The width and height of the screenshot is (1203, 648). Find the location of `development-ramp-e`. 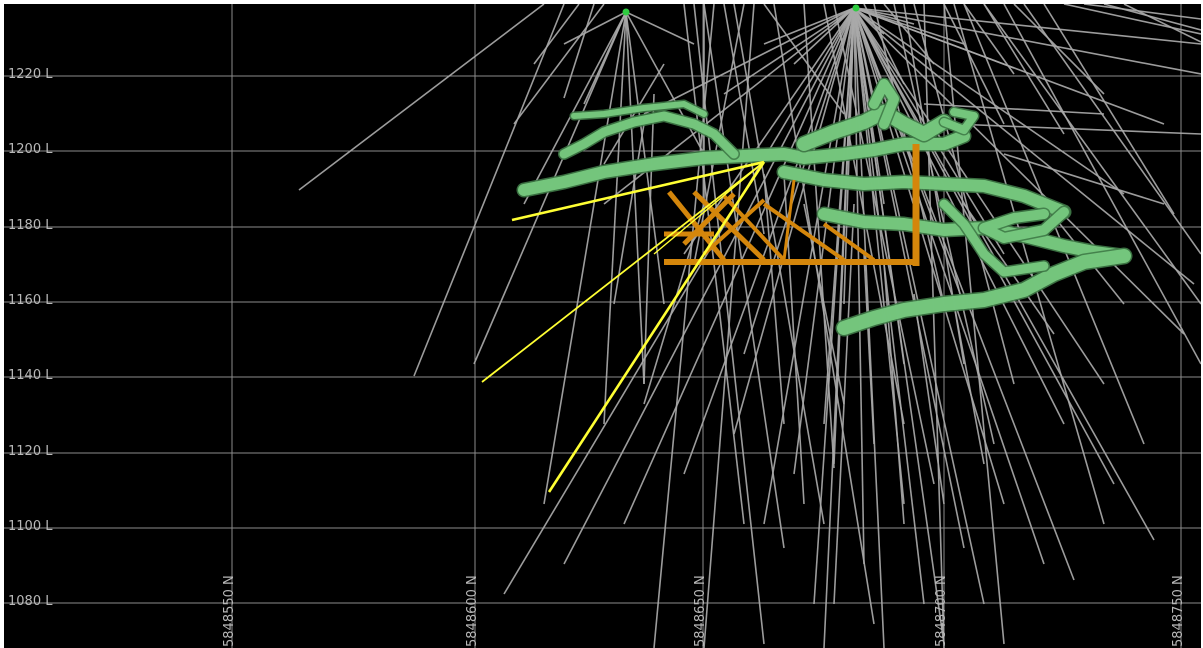

development-ramp-e is located at coordinates (709, 219).